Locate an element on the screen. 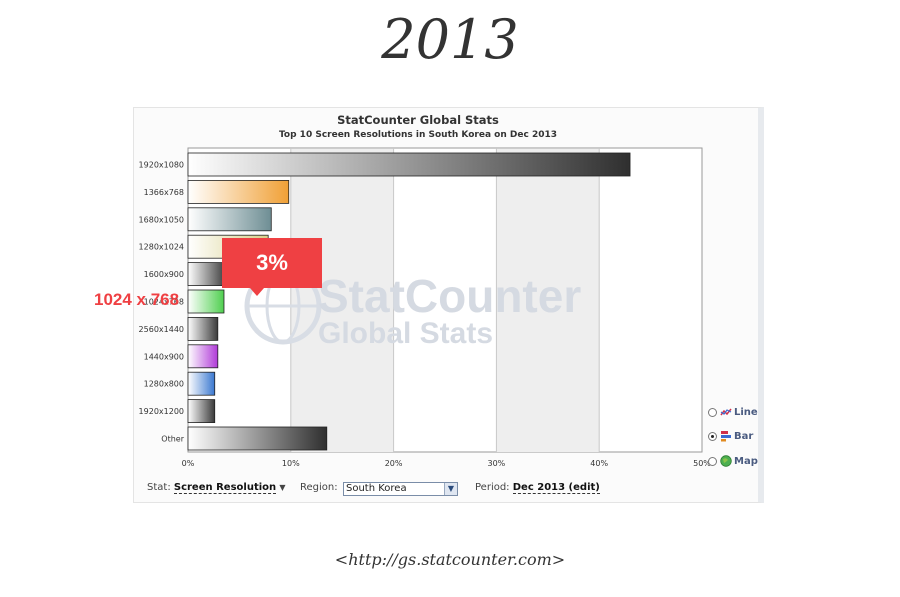  bar-1920x1200 is located at coordinates (201, 411).